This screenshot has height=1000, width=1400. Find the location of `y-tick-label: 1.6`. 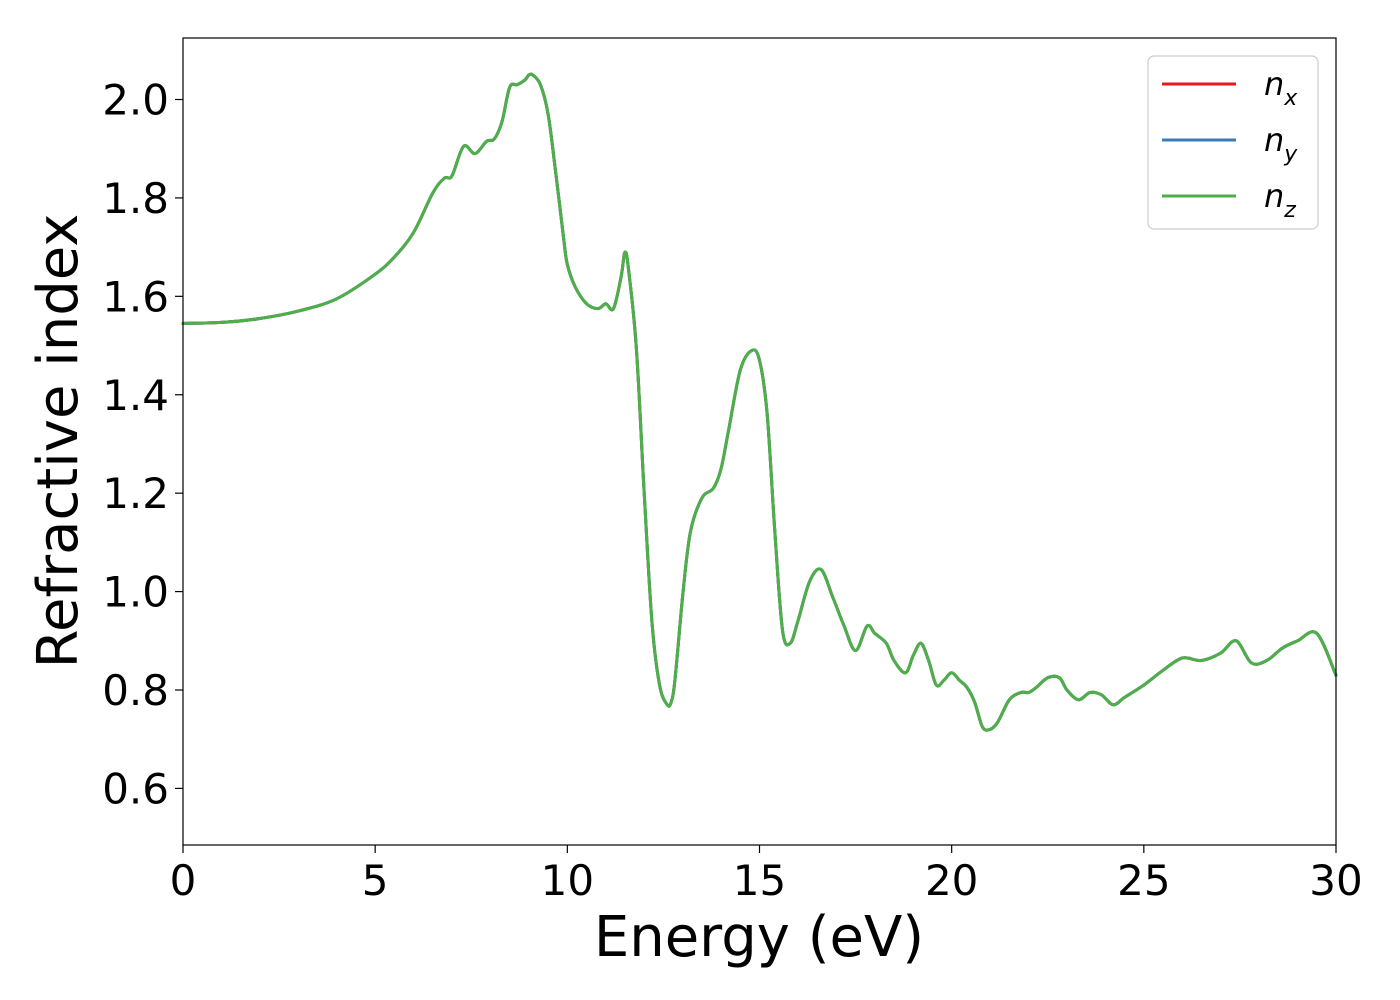

y-tick-label: 1.6 is located at coordinates (135, 296).